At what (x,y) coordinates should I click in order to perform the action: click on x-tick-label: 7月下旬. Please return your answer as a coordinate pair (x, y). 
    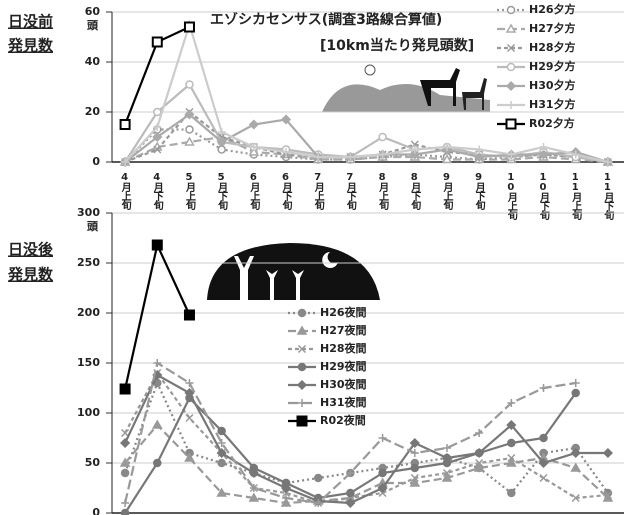
    Looking at the image, I should click on (350, 191).